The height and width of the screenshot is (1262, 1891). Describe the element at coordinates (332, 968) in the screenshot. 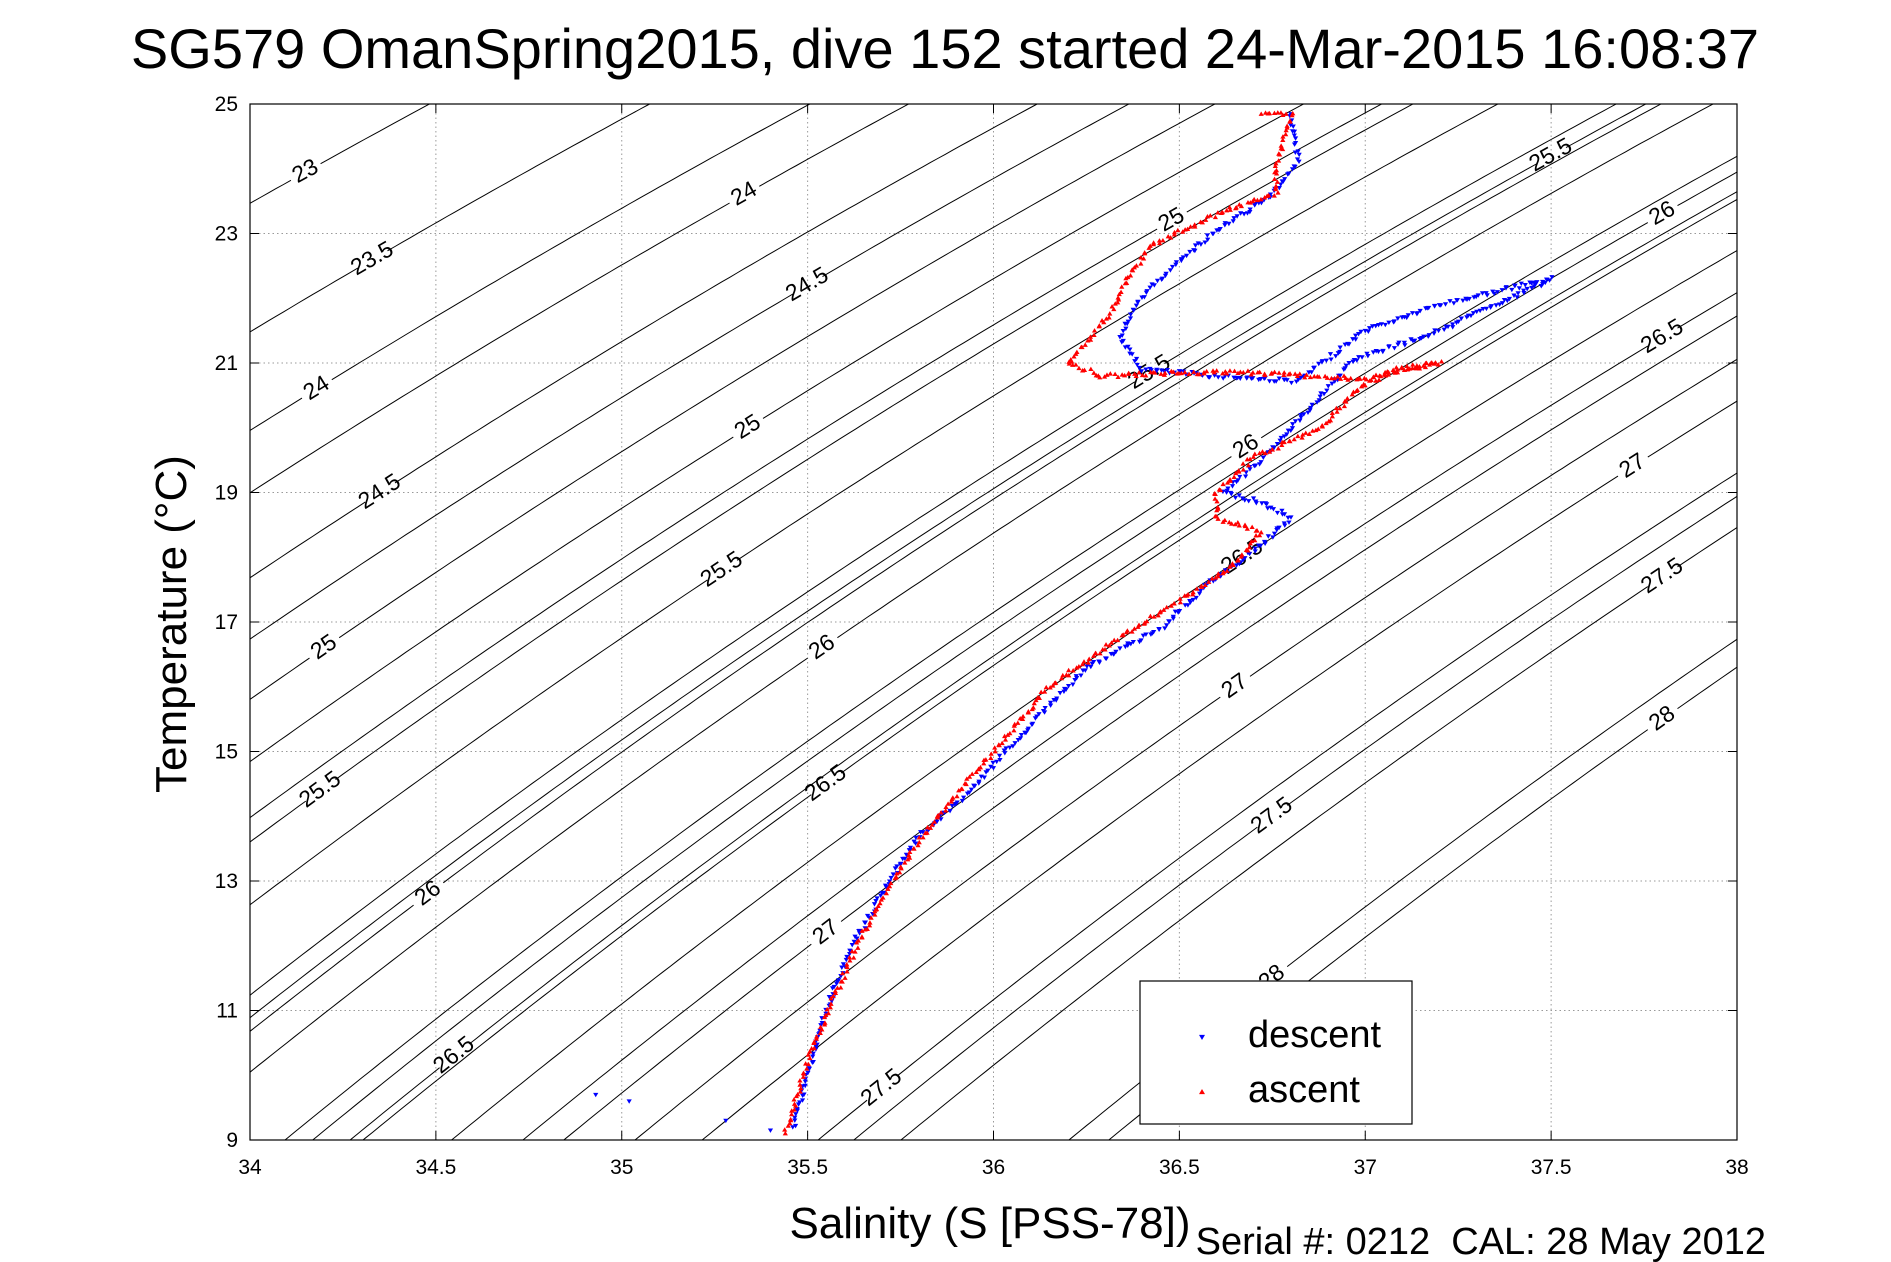

I see `contour-line-16-b` at that location.